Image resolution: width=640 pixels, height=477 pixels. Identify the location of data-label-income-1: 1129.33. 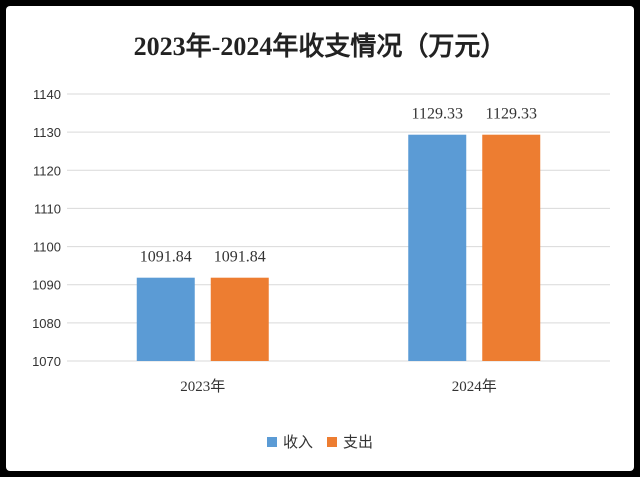
(437, 114).